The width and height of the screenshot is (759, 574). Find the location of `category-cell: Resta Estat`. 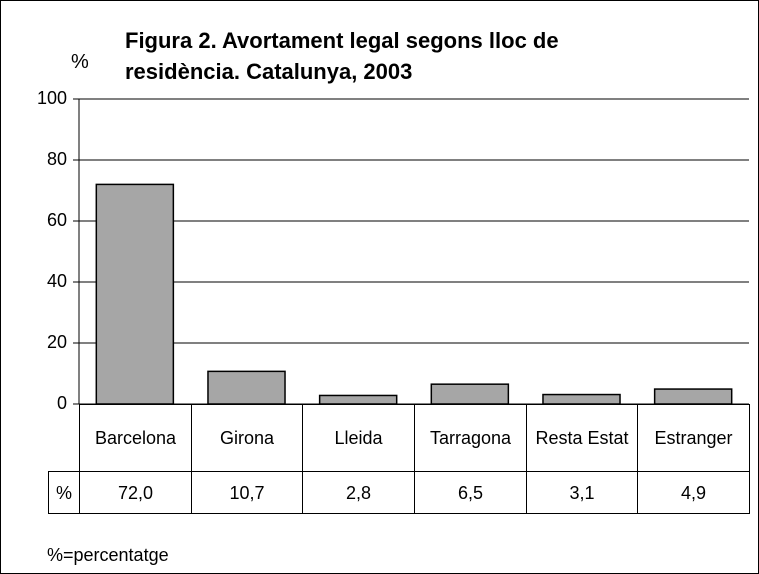

category-cell: Resta Estat is located at coordinates (582, 438).